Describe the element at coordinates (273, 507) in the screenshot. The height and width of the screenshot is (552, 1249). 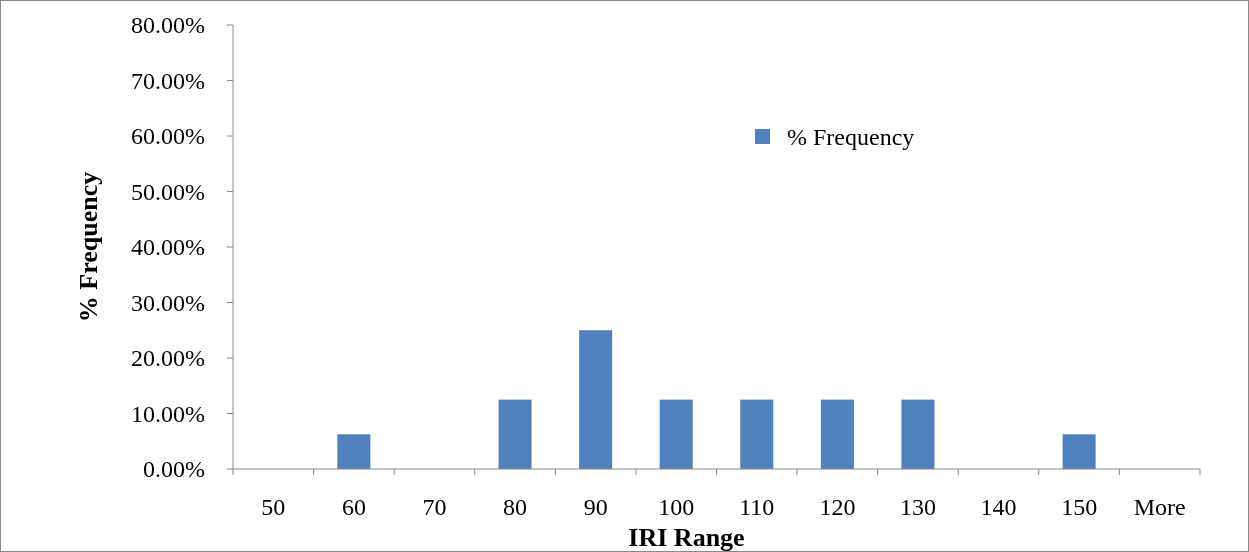
I see `x-tick-label: 50` at that location.